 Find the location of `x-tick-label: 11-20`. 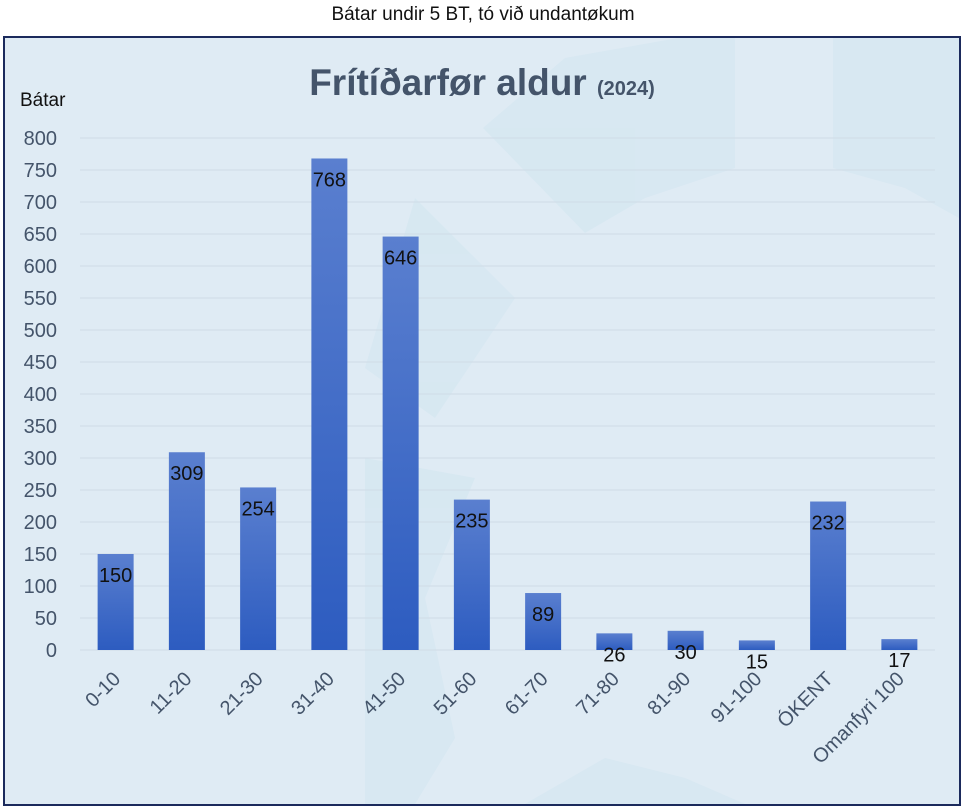

x-tick-label: 11-20 is located at coordinates (171, 693).